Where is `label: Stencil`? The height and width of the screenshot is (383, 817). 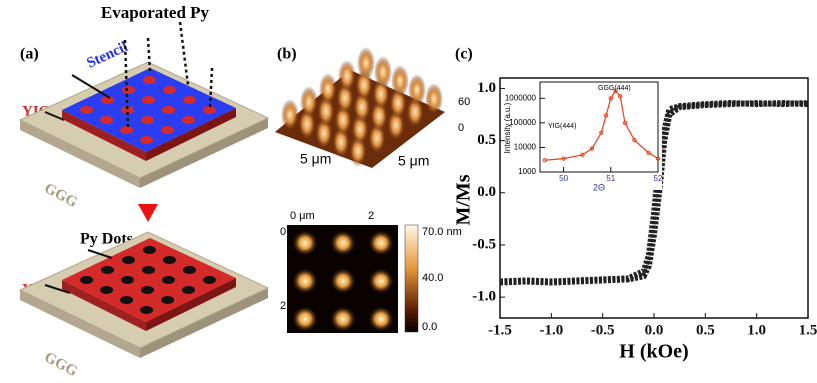 label: Stencil is located at coordinates (107, 55).